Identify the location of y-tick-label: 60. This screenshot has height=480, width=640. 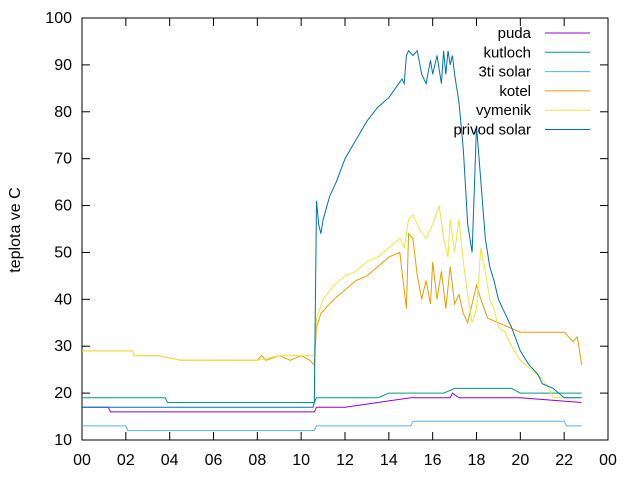
(63, 206).